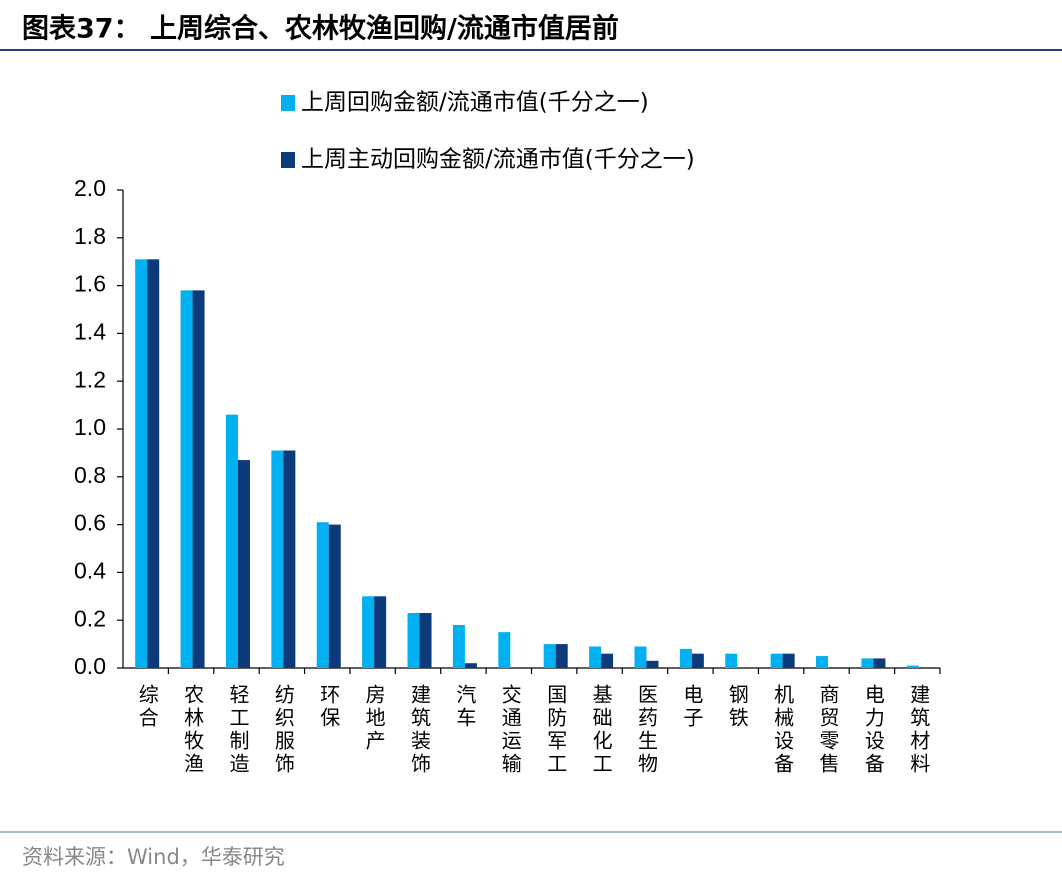  Describe the element at coordinates (420, 730) in the screenshot. I see `x-tick-label: 建筑装饰` at that location.